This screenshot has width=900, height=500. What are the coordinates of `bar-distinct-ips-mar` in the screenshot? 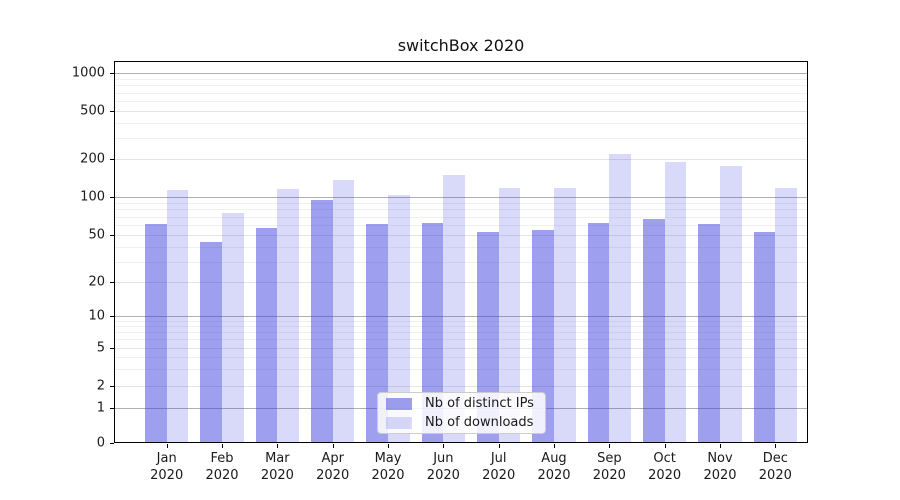 It's located at (266, 335).